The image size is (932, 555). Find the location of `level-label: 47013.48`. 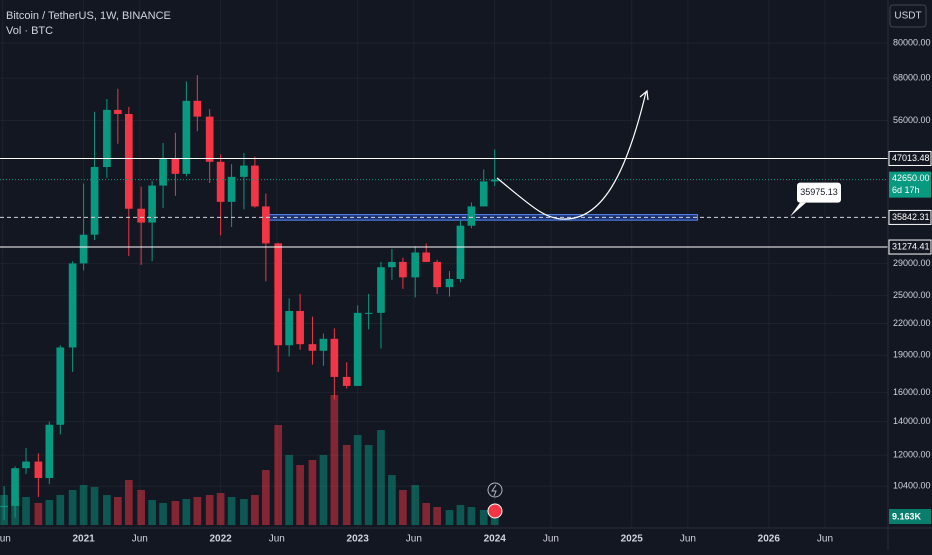

level-label: 47013.48 is located at coordinates (911, 158).